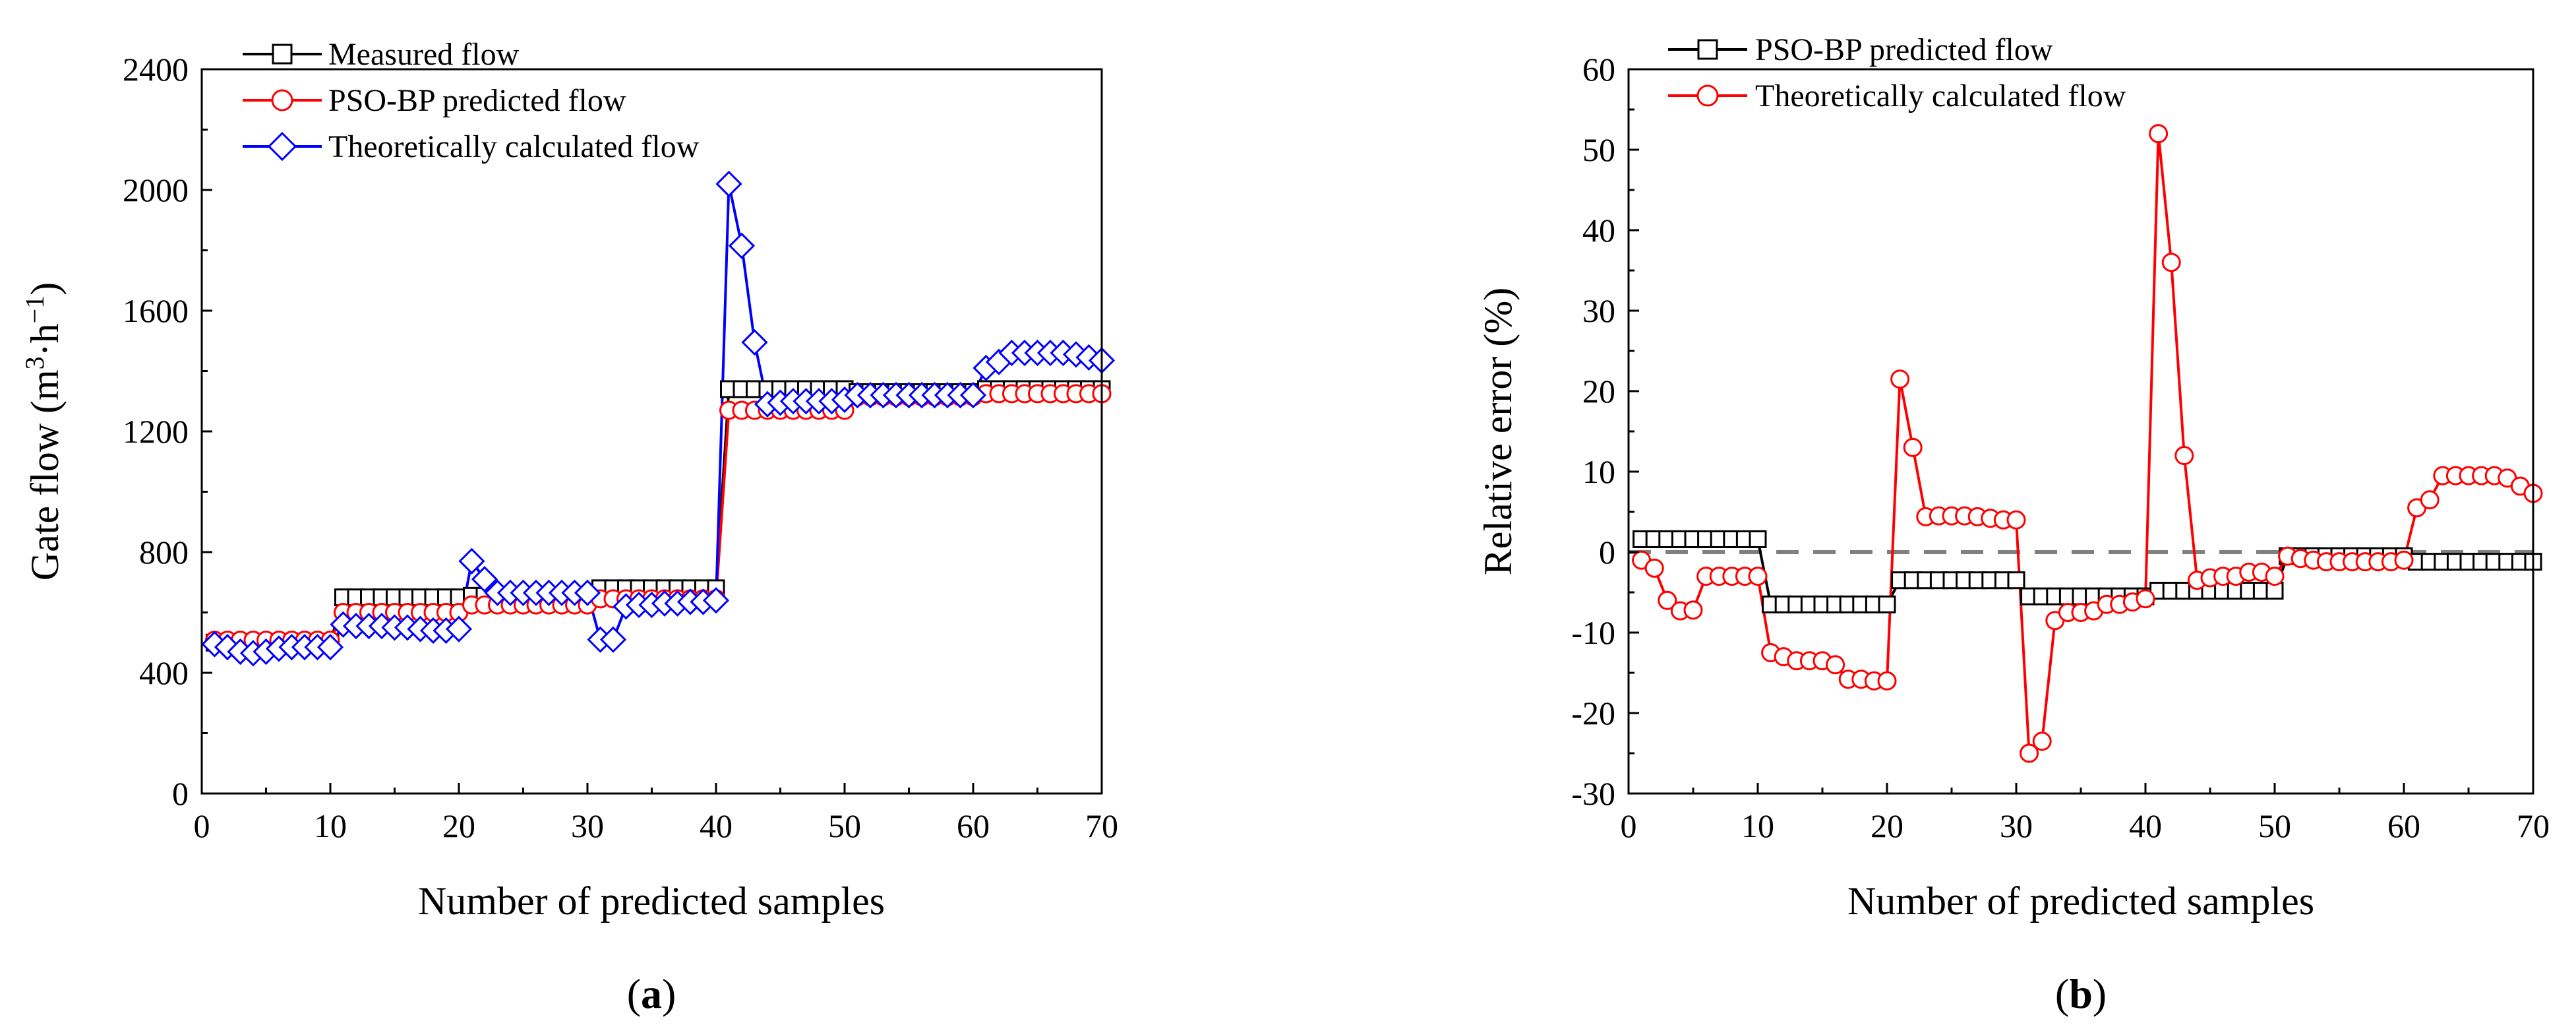 The image size is (2576, 1029). What do you see at coordinates (651, 993) in the screenshot?
I see `chart-a-caption: (a)` at bounding box center [651, 993].